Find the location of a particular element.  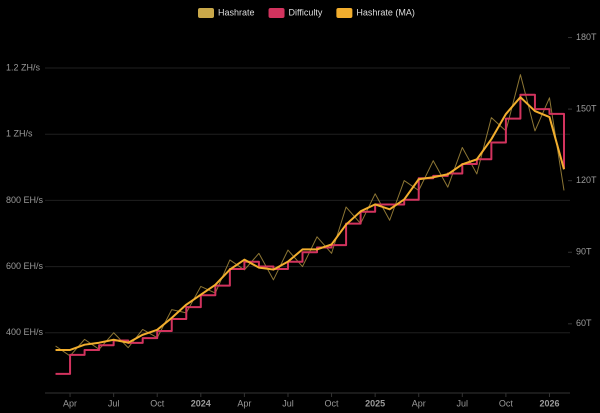

y-tick-label: 400 EH/s is located at coordinates (25, 332).